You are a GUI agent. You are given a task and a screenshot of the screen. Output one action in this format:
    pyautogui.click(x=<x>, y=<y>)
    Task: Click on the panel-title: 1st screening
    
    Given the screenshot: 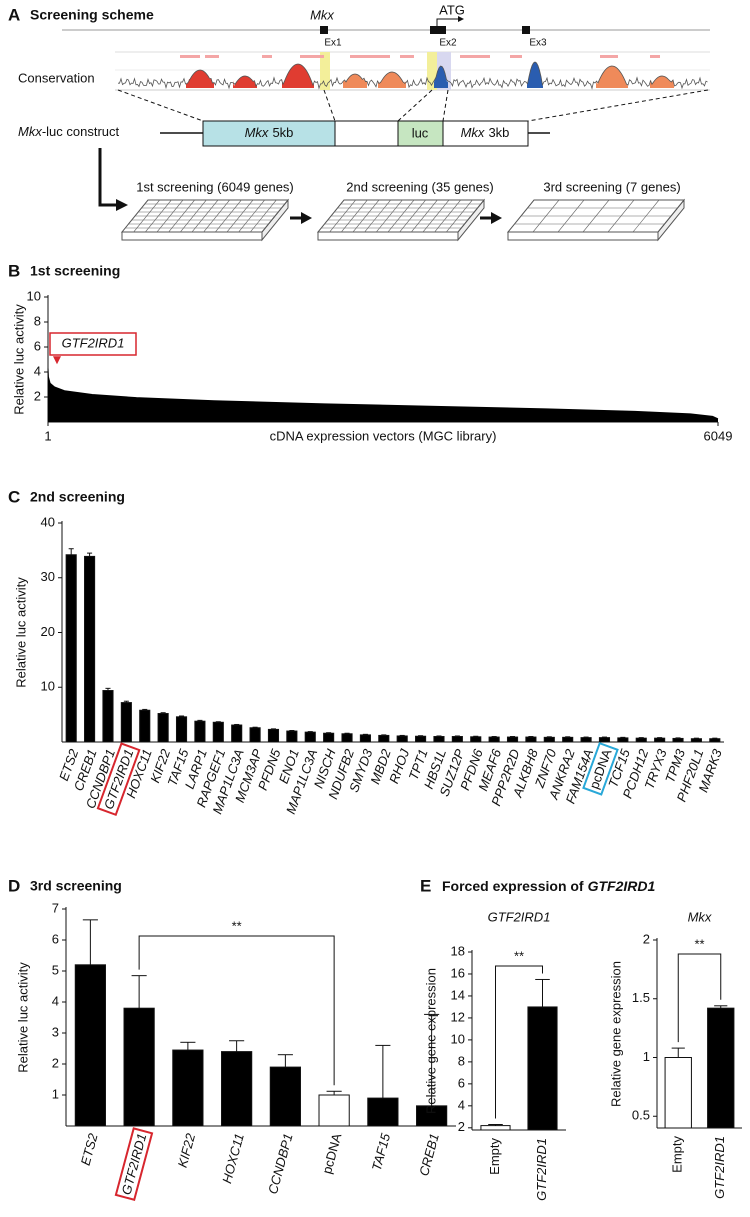 What is the action you would take?
    pyautogui.click(x=75, y=271)
    